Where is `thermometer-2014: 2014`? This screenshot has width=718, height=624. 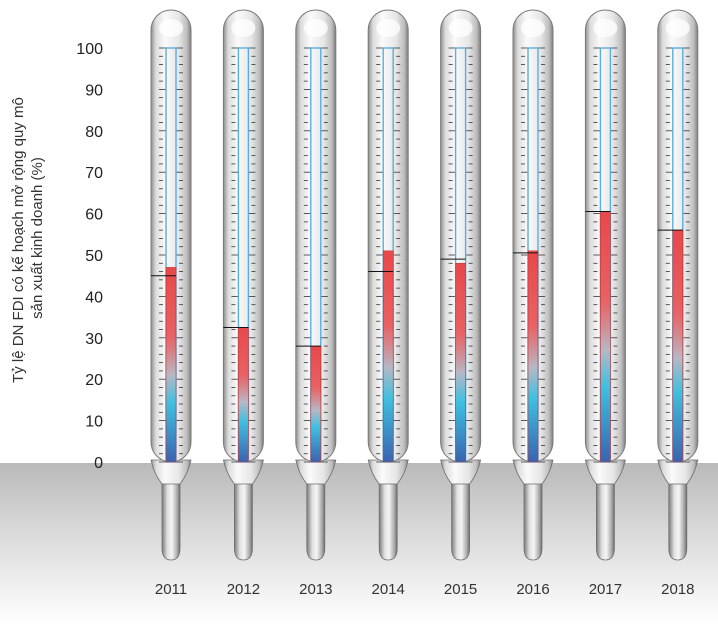
thermometer-2014: 2014 is located at coordinates (388, 303).